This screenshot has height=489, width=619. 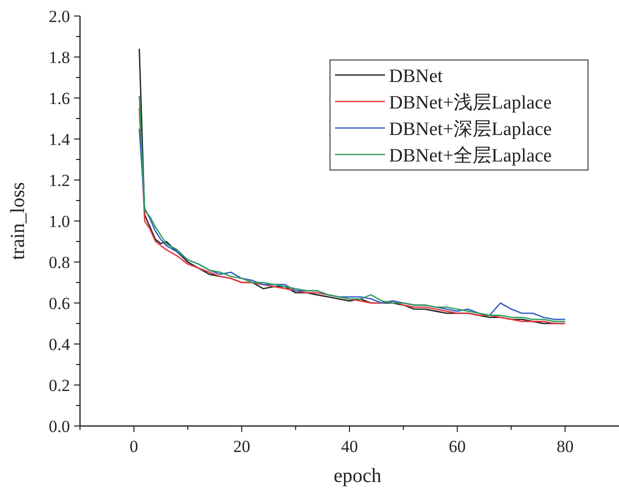 I want to click on y-tick-label: 0.8, so click(x=59, y=262).